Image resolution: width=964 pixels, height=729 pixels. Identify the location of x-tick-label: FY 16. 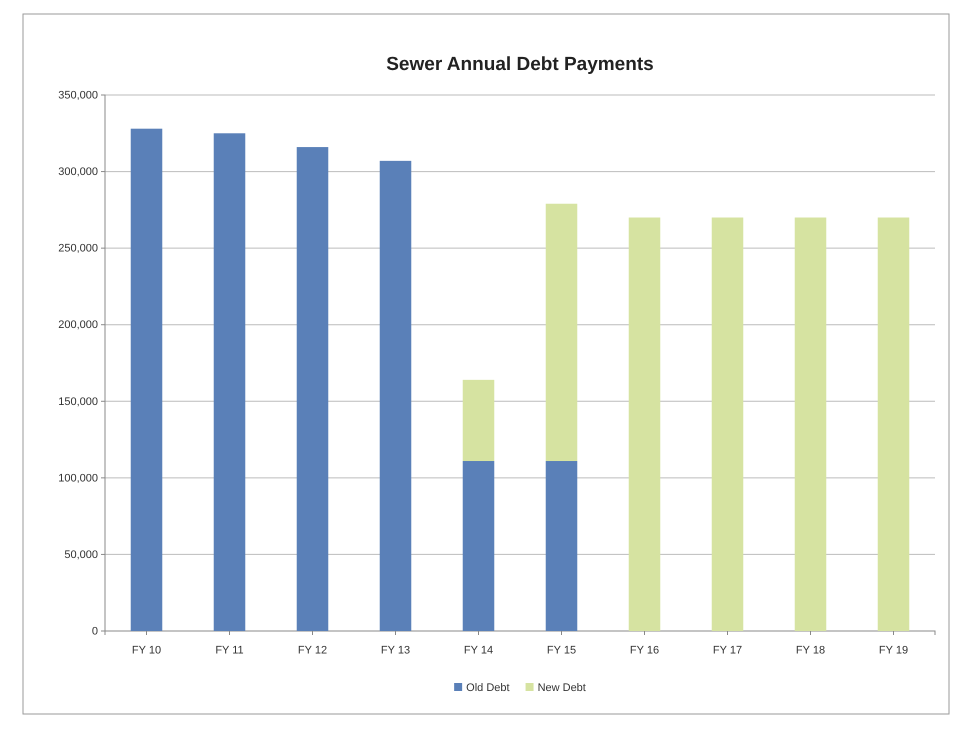
(645, 650).